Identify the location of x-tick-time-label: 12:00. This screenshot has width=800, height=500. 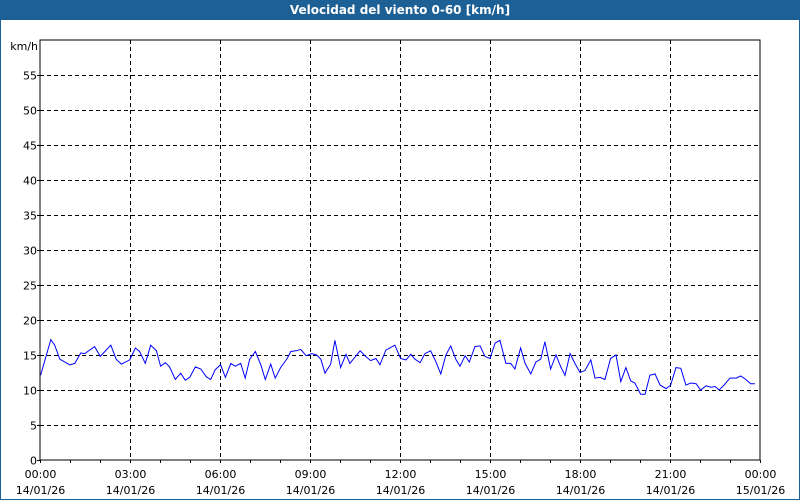
(401, 474).